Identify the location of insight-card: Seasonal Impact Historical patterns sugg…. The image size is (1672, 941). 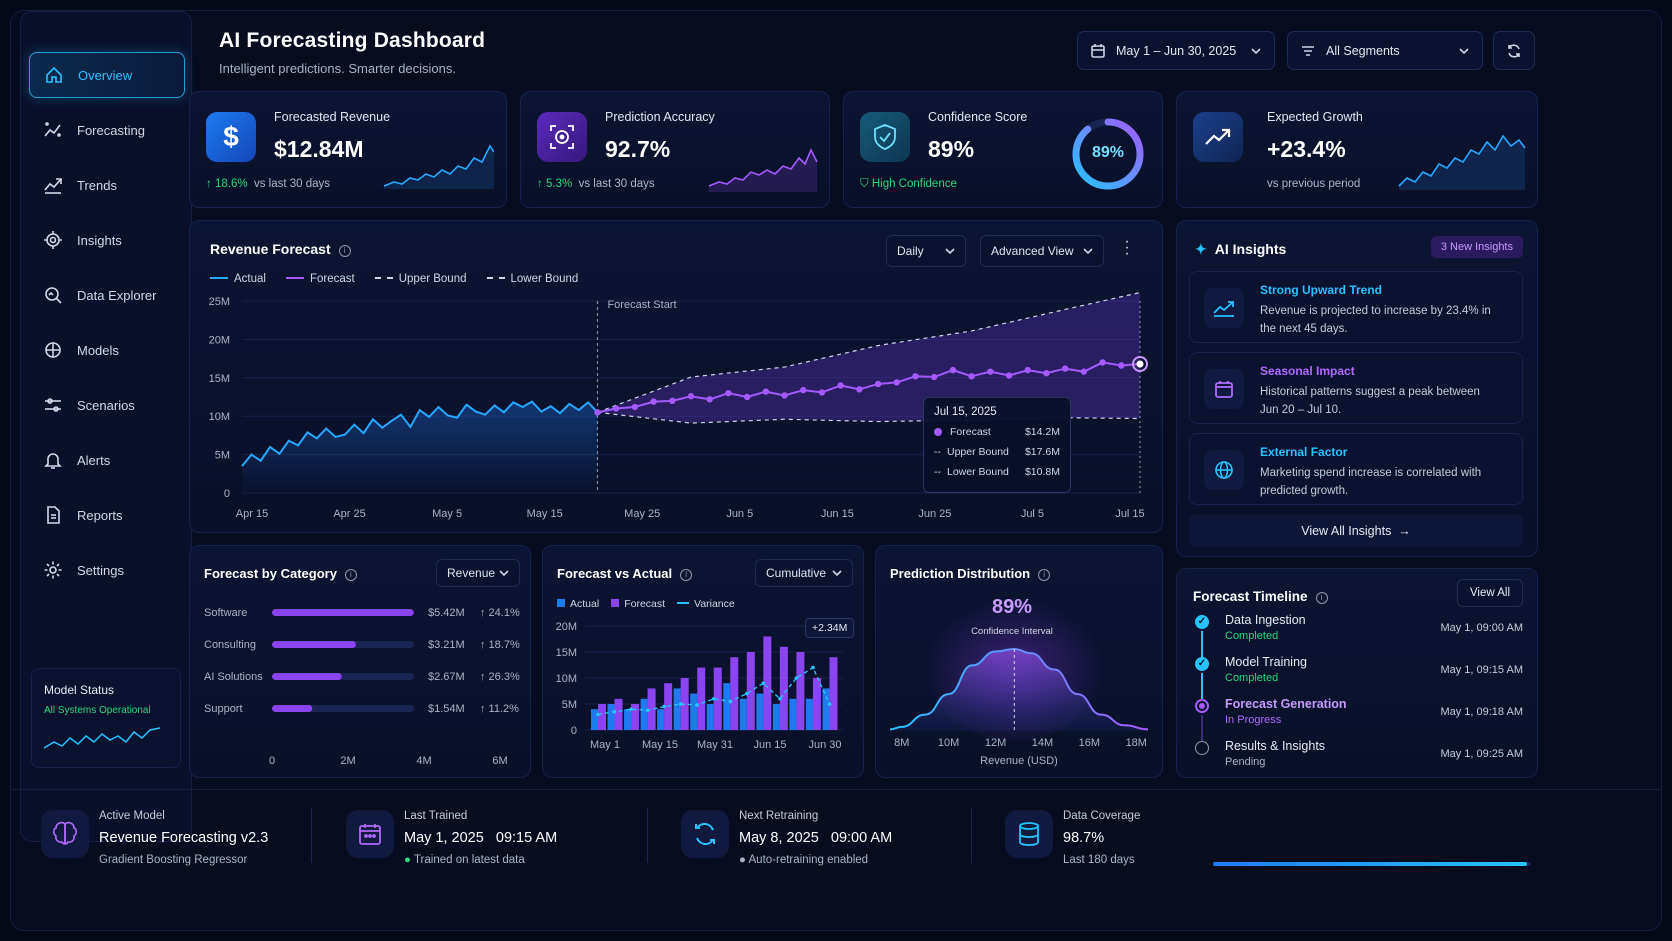
(1356, 388).